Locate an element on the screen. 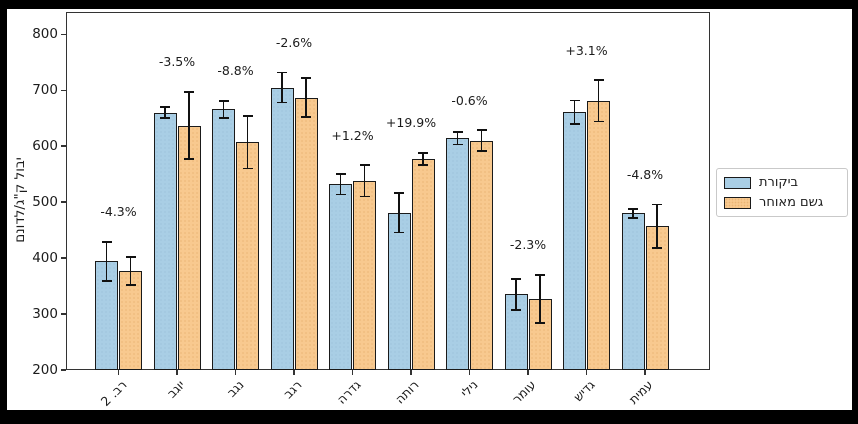 The height and width of the screenshot is (424, 858). legend-swatch is located at coordinates (737, 202).